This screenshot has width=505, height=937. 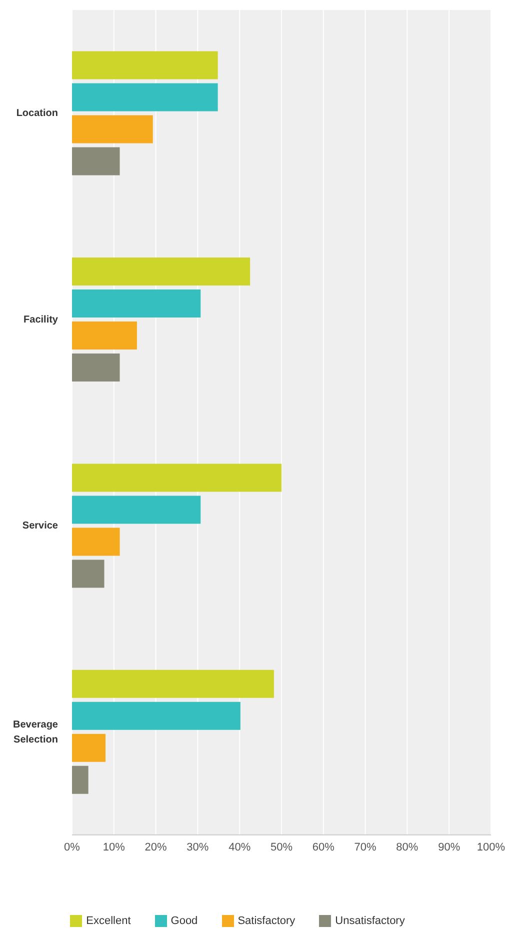 I want to click on legend-label: Satisfactory, so click(x=267, y=920).